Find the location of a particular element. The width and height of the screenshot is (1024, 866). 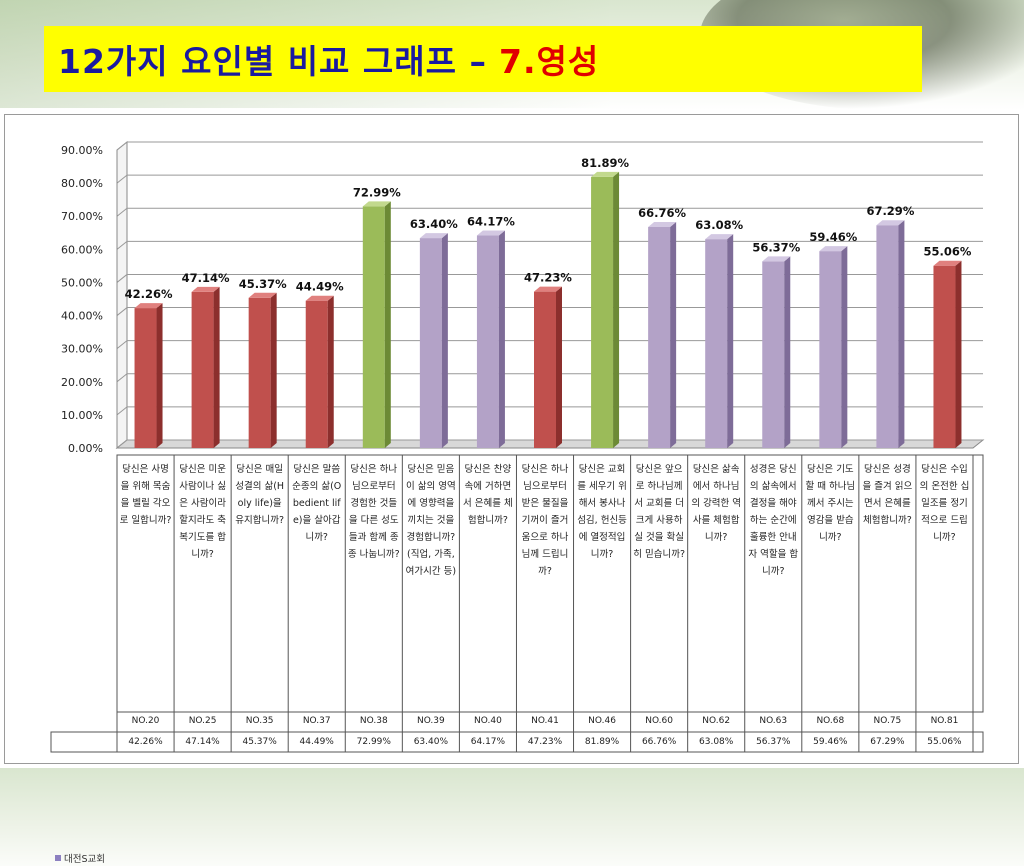

question-number: NO.75 is located at coordinates (887, 721).